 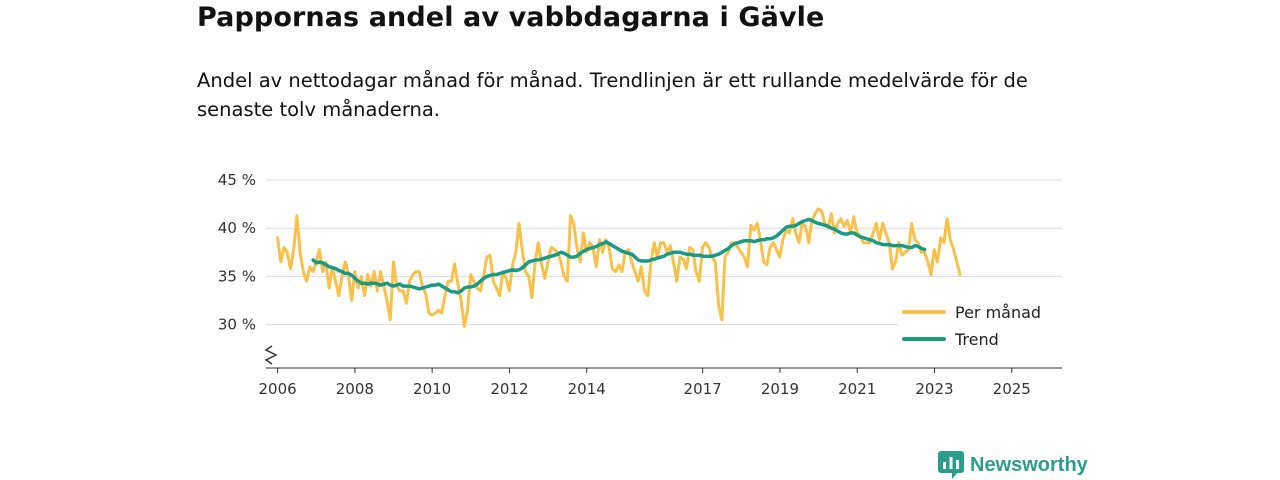 I want to click on chart-title: Pappornas andel av vabbdagarna i Gävle, so click(x=511, y=17).